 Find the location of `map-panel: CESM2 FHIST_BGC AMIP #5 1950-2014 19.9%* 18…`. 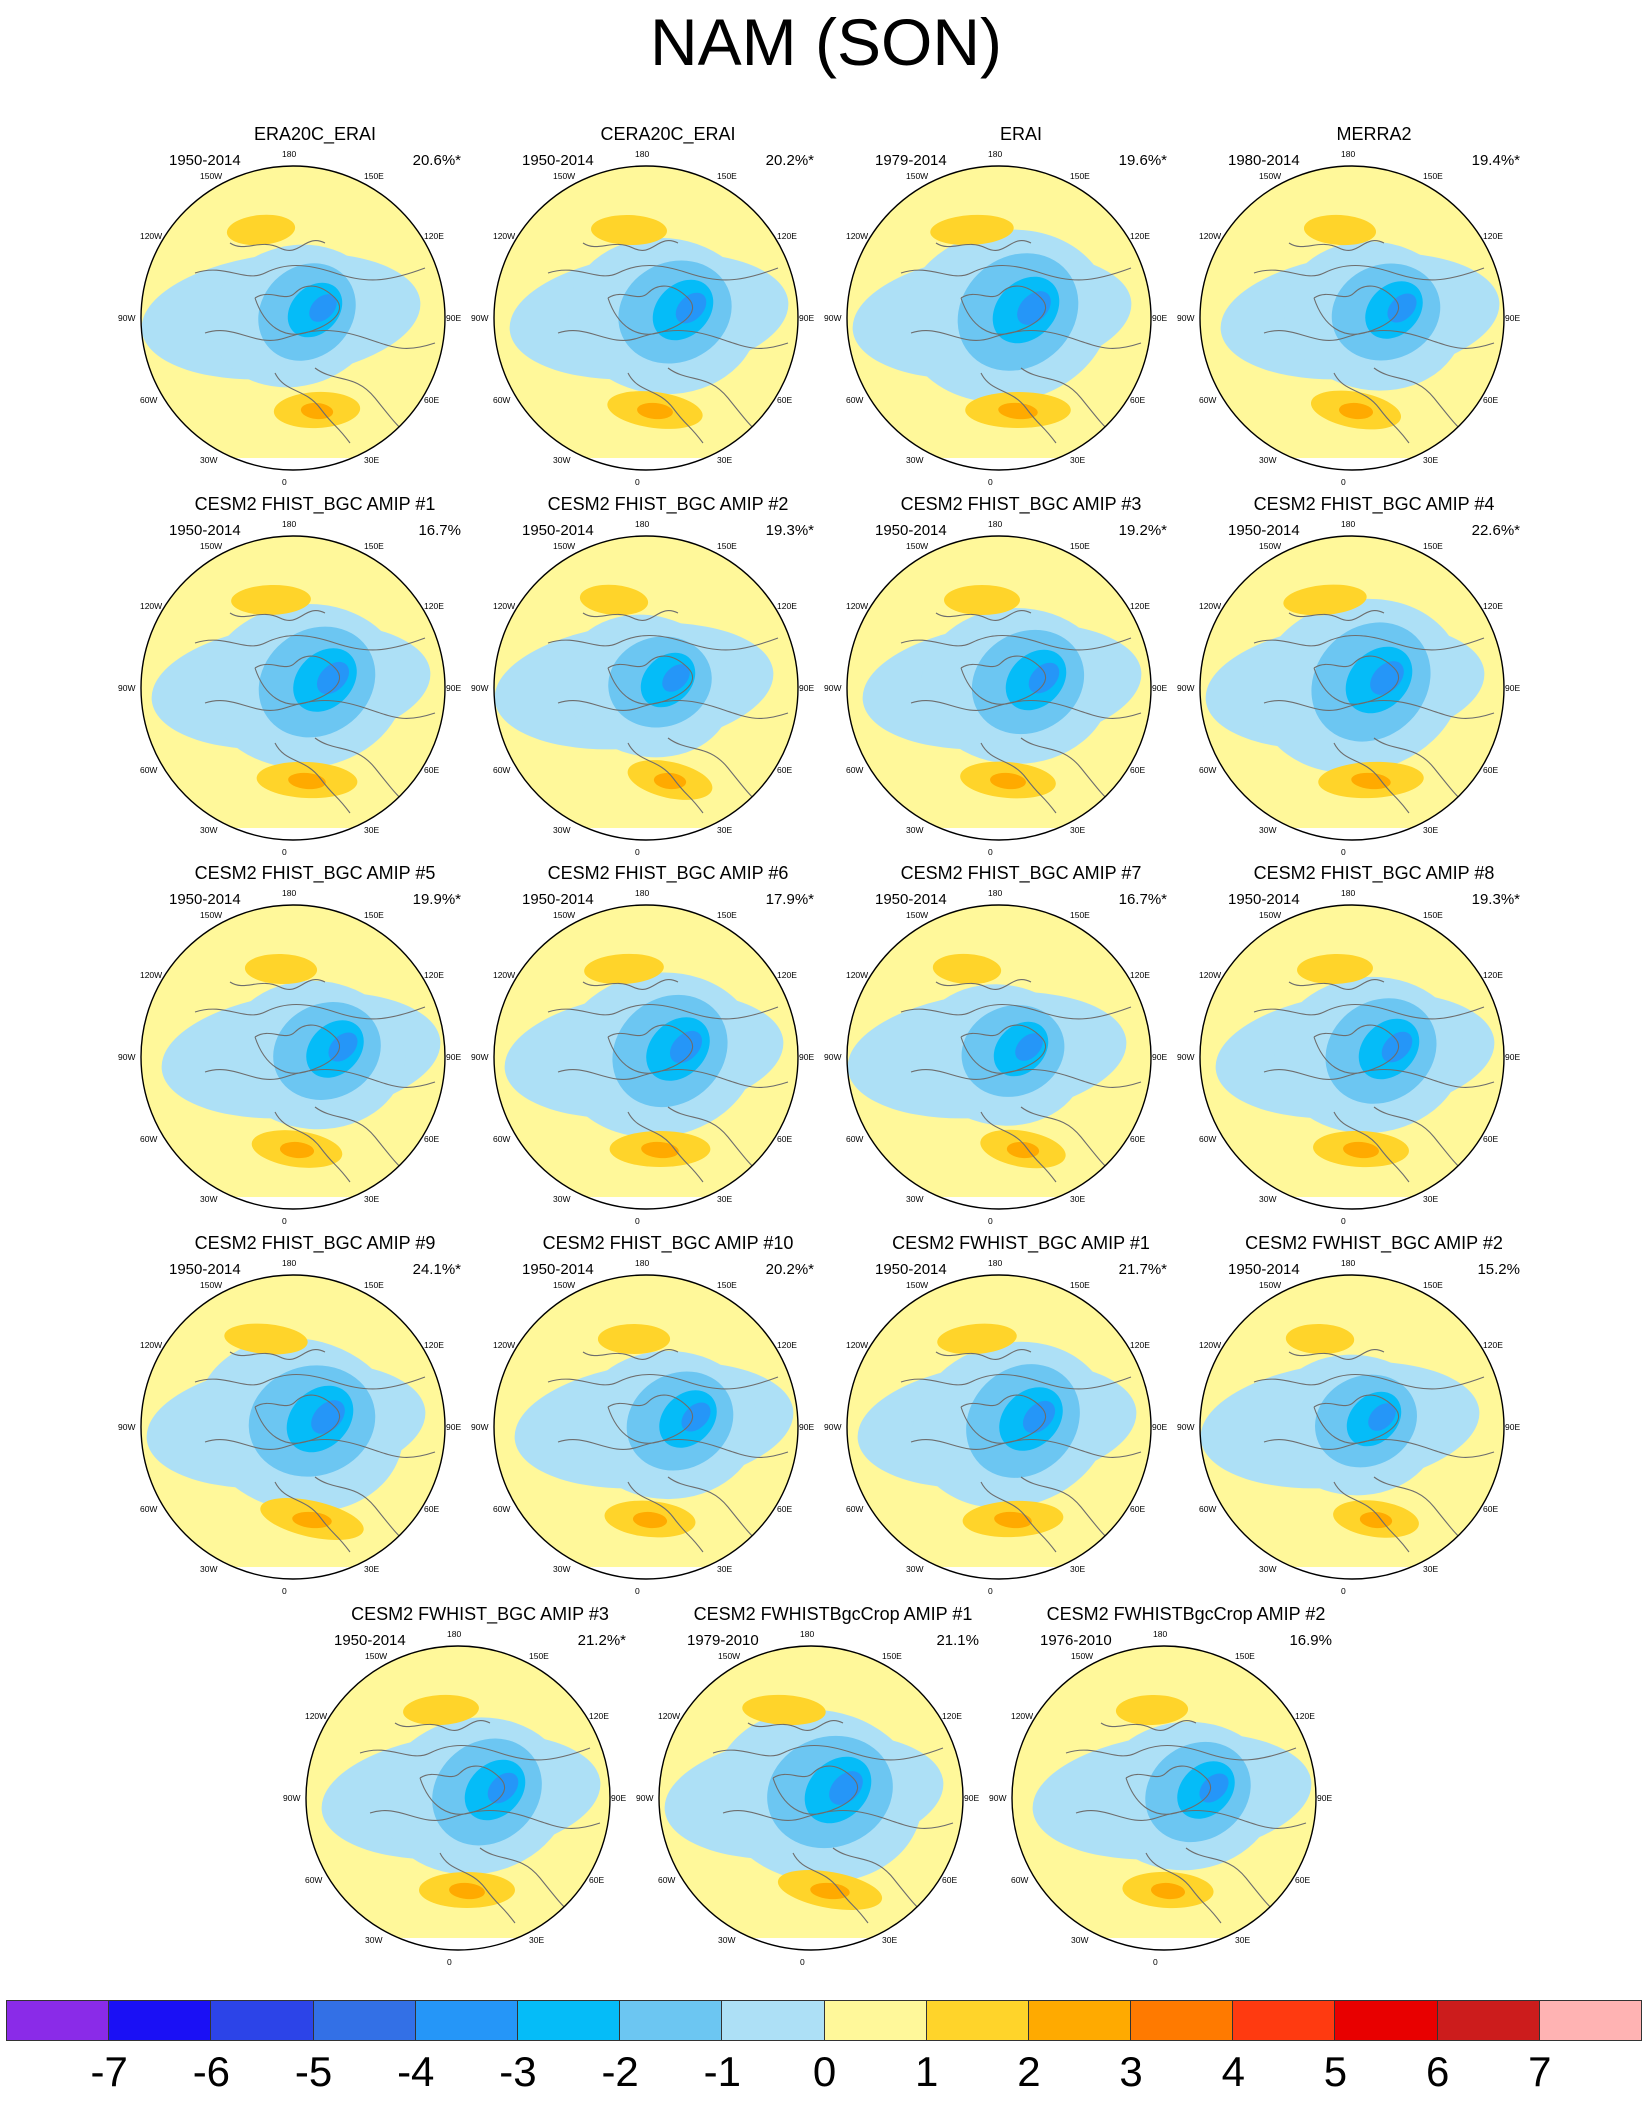

map-panel: CESM2 FHIST_BGC AMIP #5 1950-2014 19.9%* 18… is located at coordinates (306, 1044).